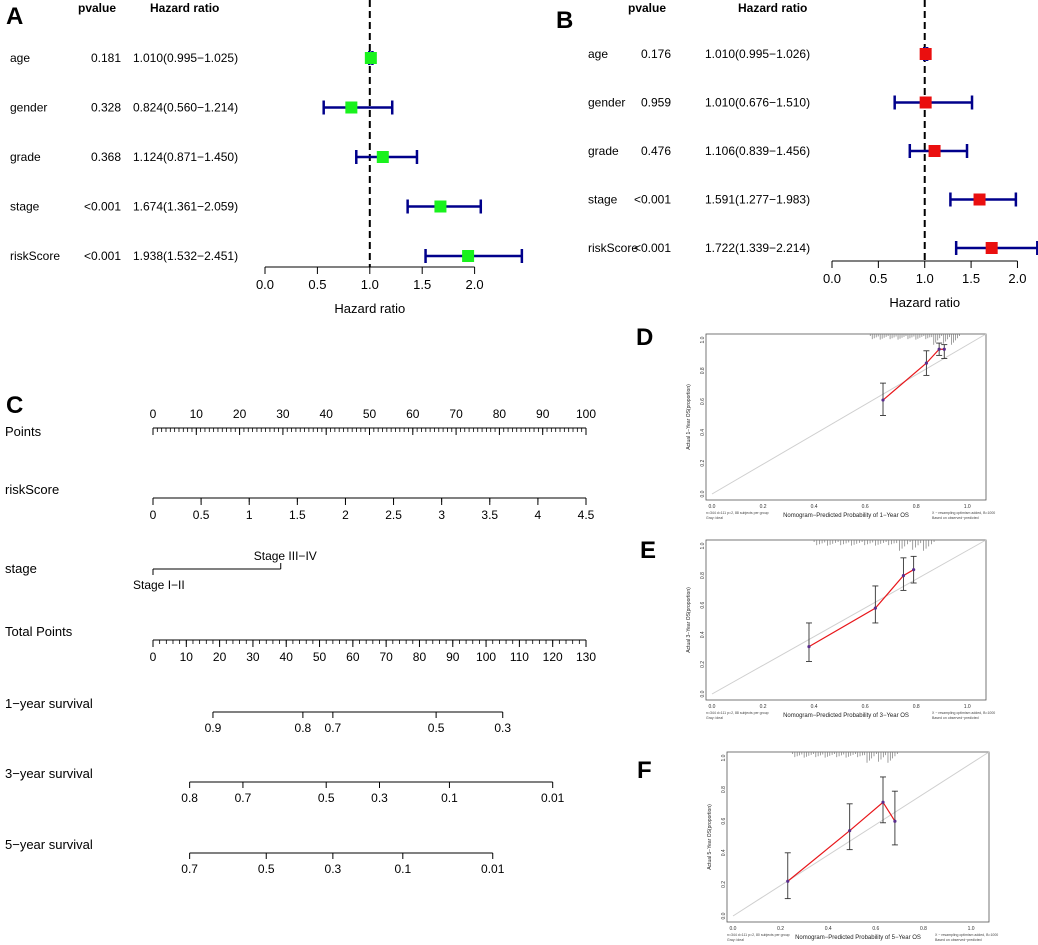 This screenshot has width=1038, height=945. I want to click on y-axis-label: Actual 3−Year OS(proportion), so click(689, 620).